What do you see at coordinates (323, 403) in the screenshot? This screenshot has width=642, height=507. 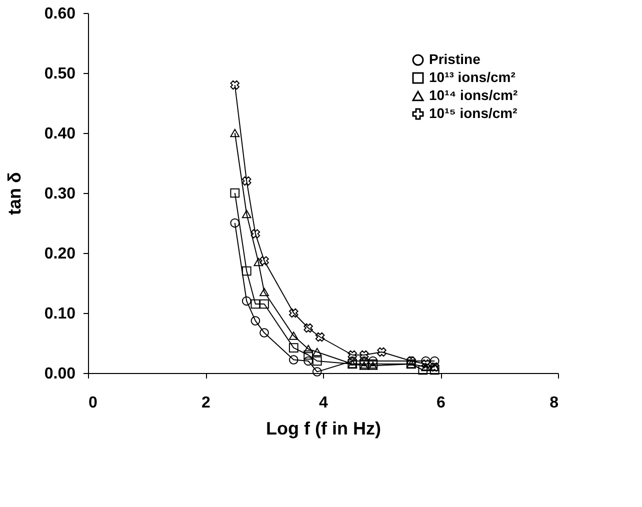 I see `x-tick-label: 4` at bounding box center [323, 403].